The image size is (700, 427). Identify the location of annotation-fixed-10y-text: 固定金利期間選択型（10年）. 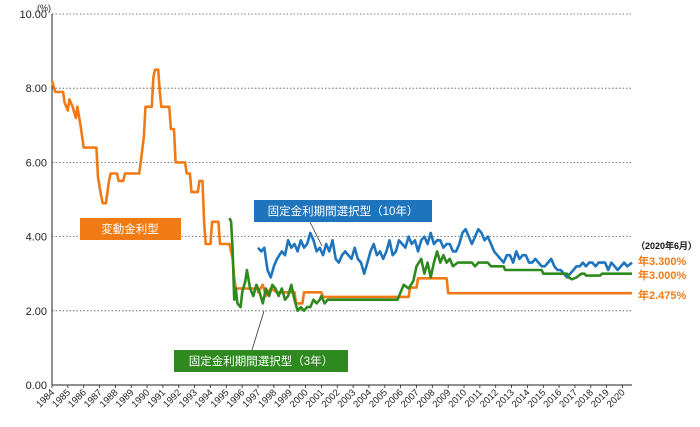
(343, 211).